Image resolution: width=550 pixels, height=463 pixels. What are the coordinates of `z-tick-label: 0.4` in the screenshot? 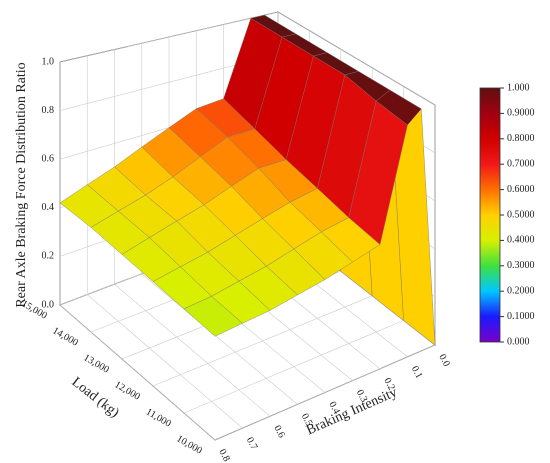 It's located at (48, 207).